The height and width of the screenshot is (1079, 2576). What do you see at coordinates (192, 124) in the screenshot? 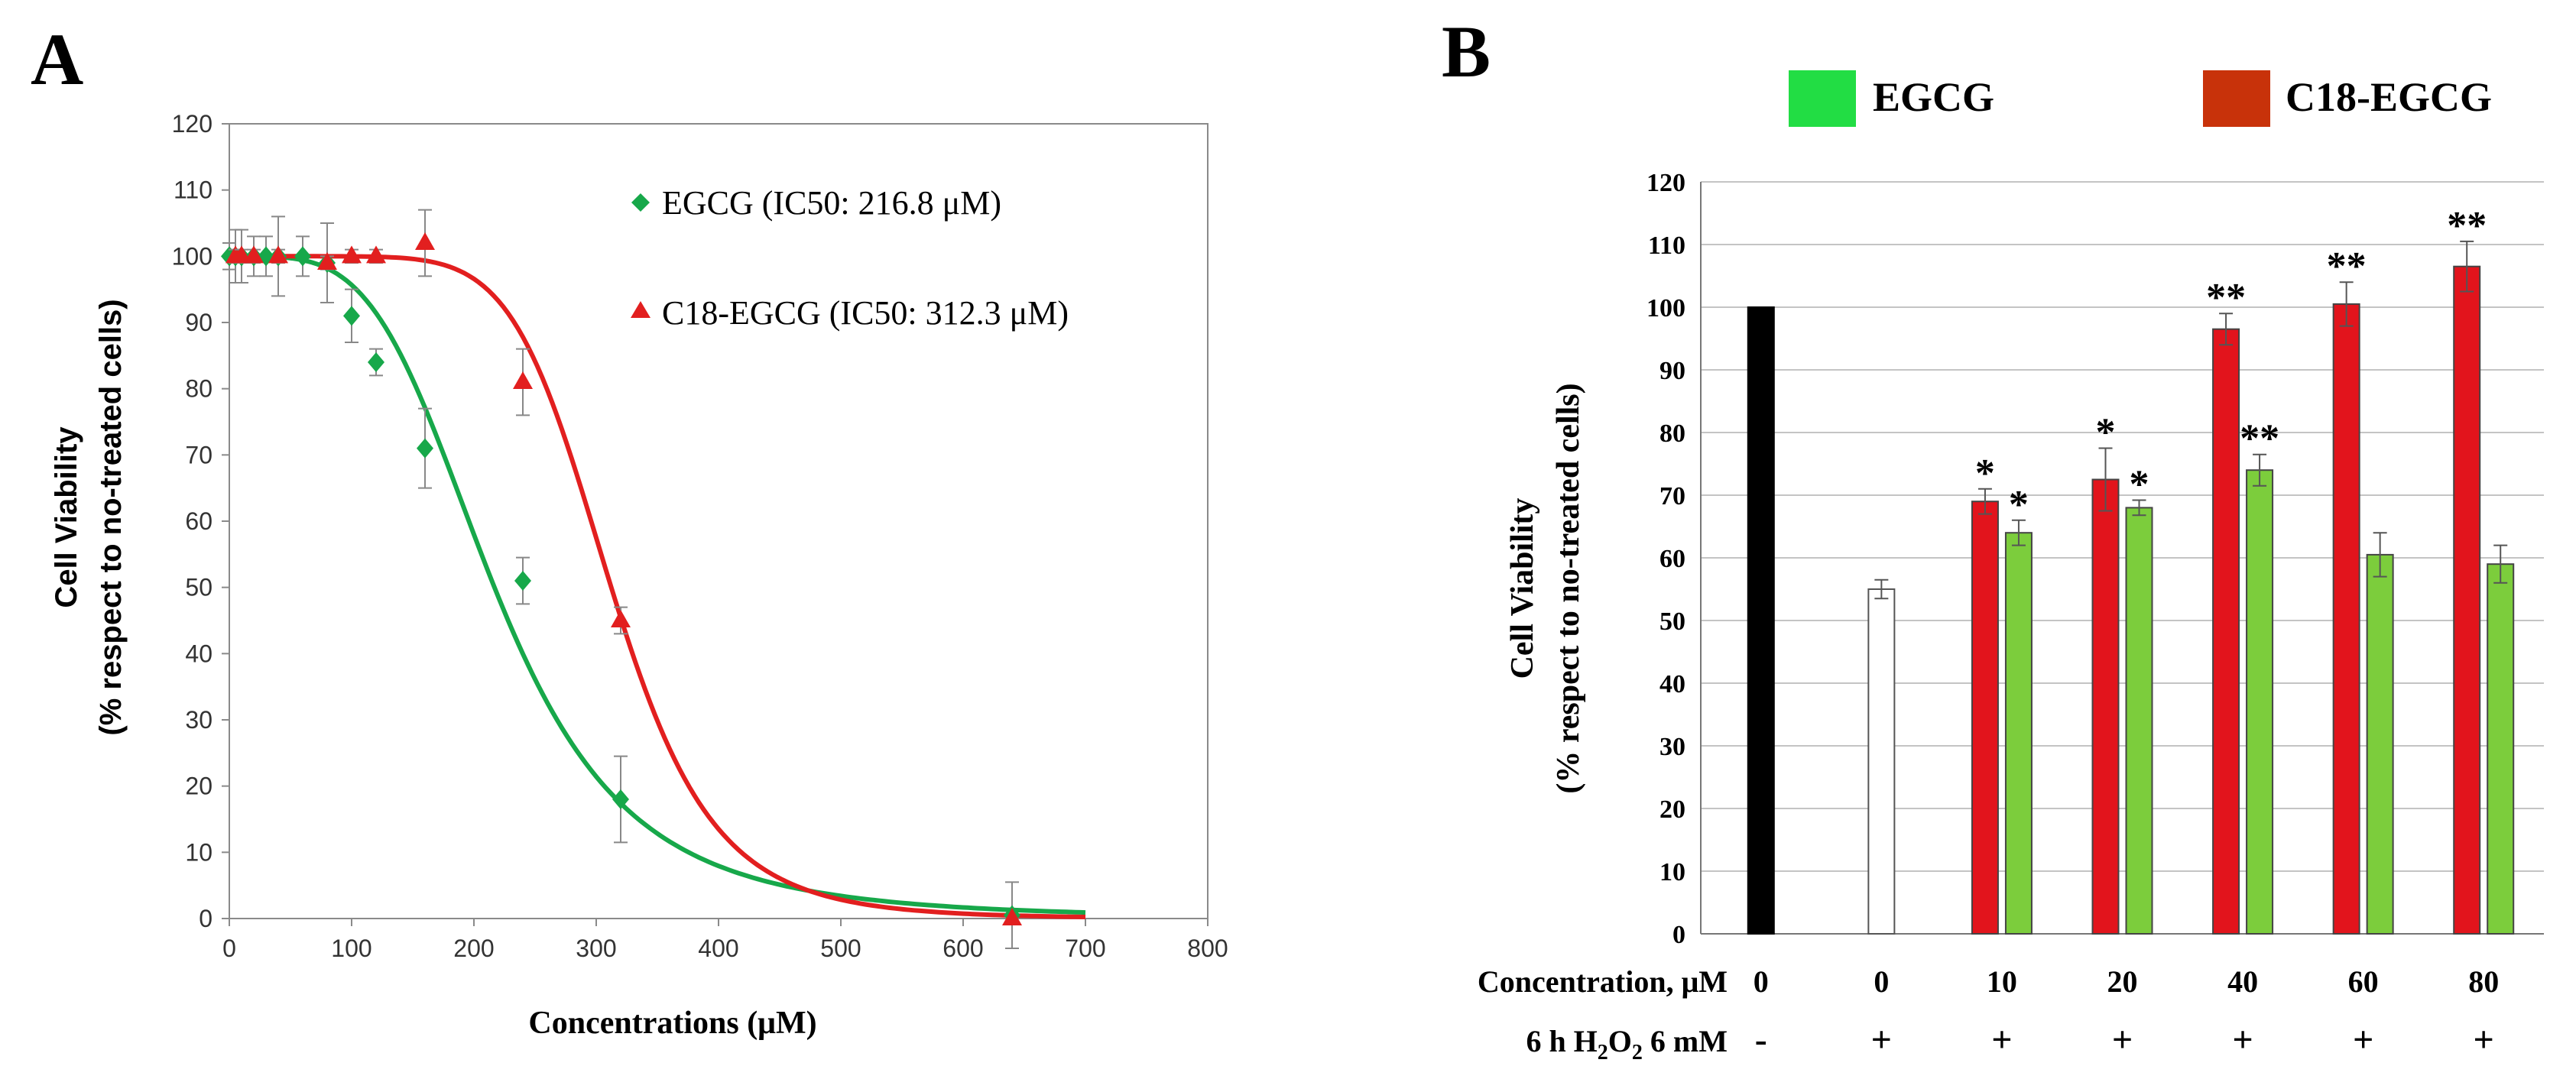
I see `panel-a-y-tick-label: 120` at bounding box center [192, 124].